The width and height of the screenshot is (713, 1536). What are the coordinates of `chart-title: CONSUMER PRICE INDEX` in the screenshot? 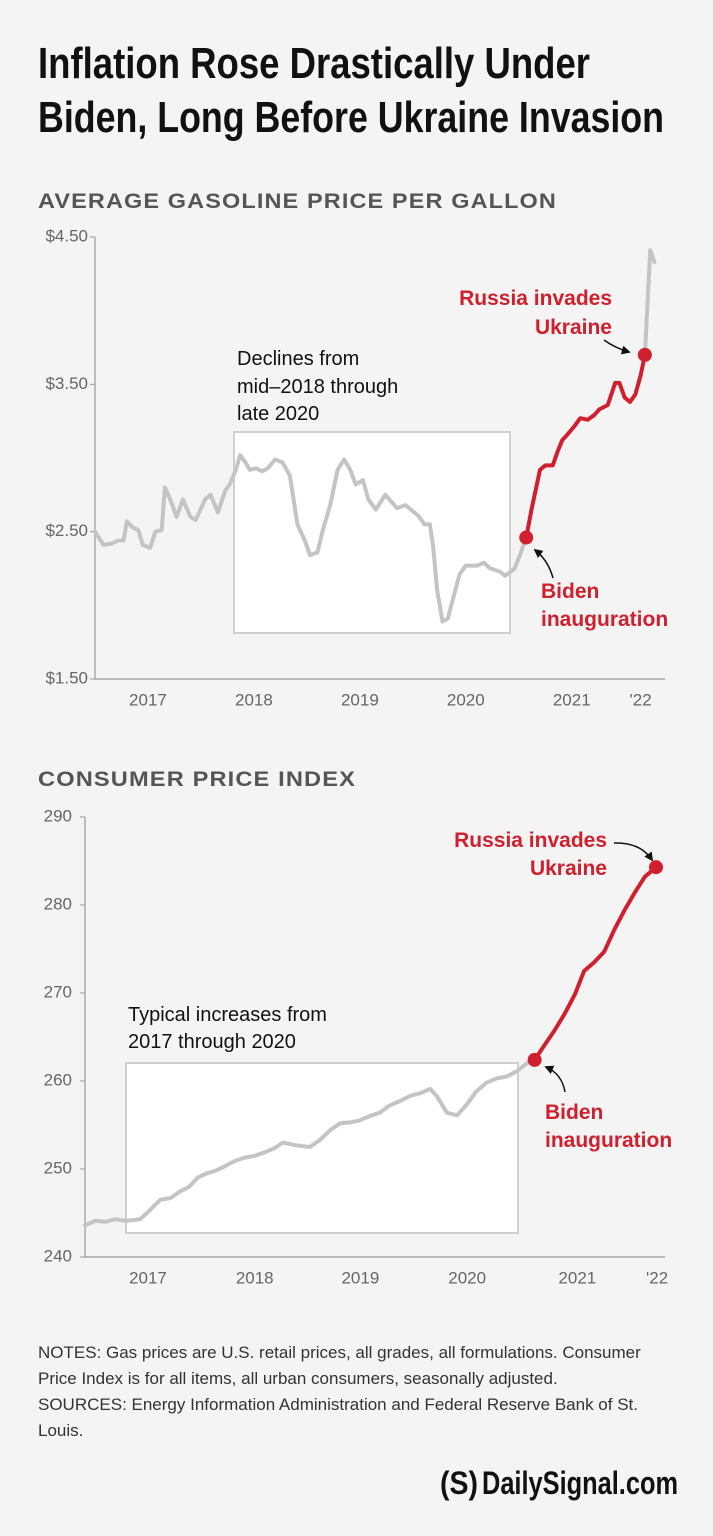 It's located at (197, 779).